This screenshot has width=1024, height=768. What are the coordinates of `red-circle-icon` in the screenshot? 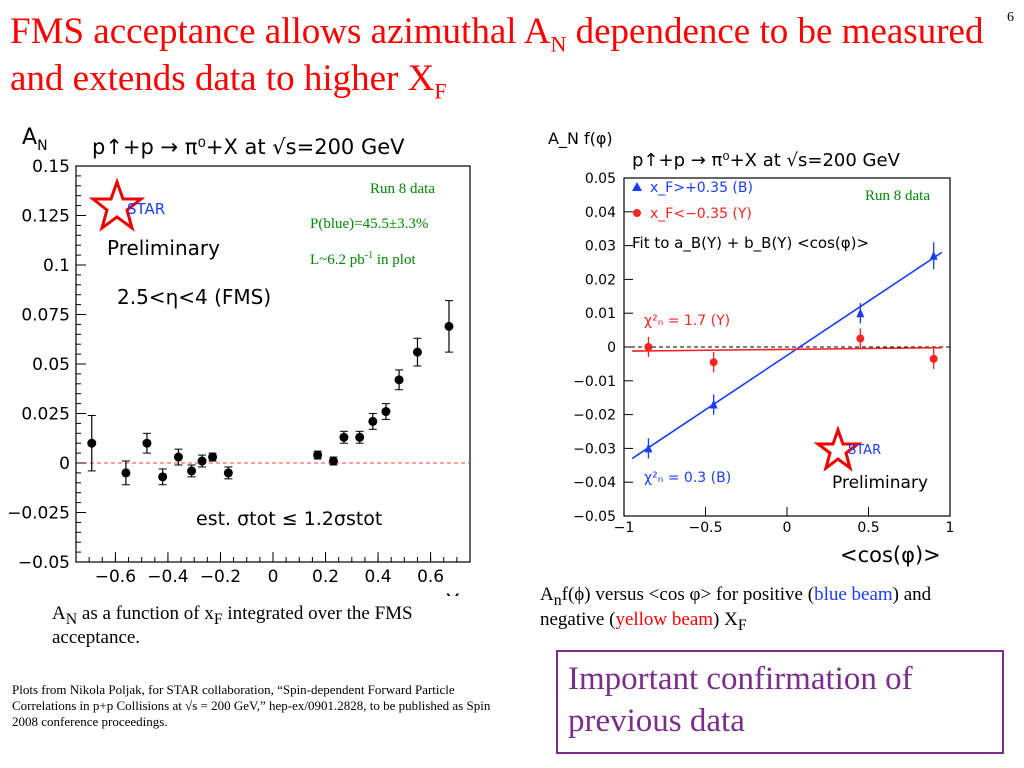 It's located at (637, 213).